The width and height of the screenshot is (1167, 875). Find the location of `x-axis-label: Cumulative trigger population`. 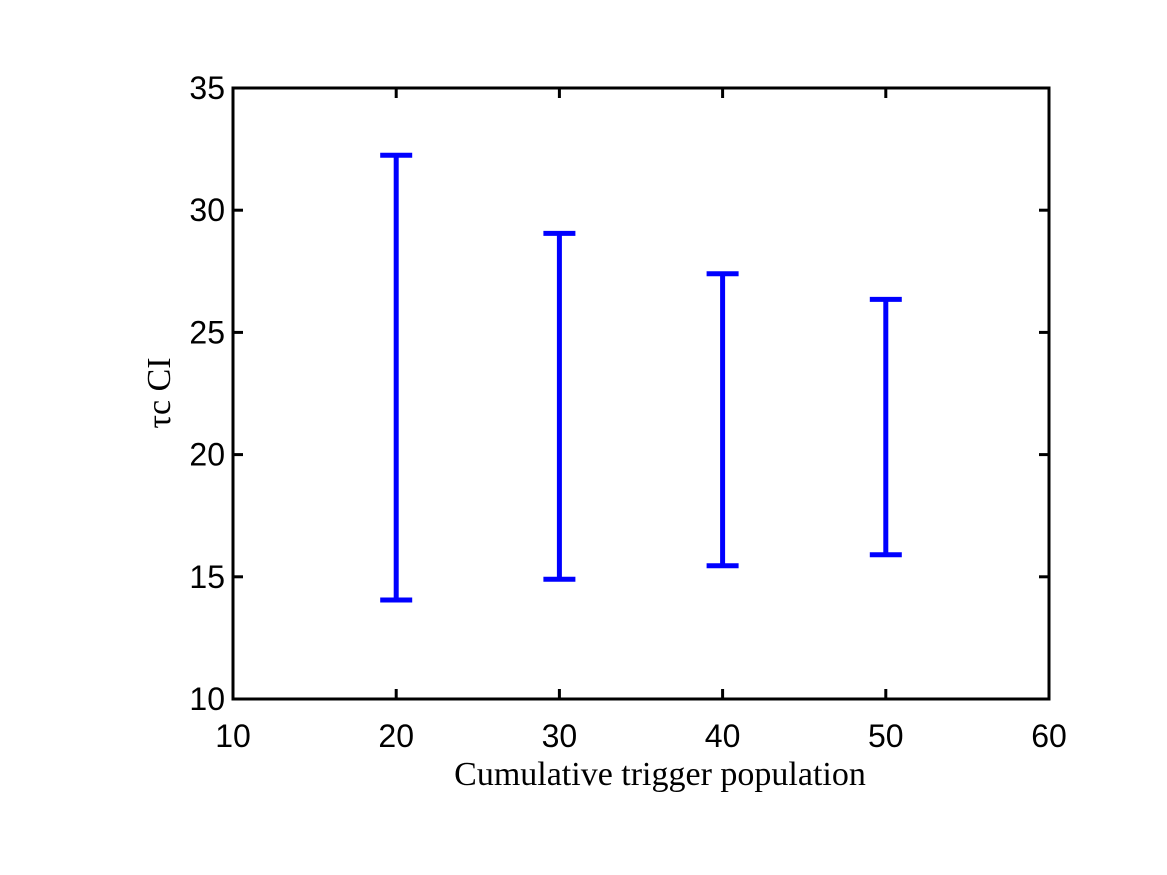

x-axis-label: Cumulative trigger population is located at coordinates (660, 774).